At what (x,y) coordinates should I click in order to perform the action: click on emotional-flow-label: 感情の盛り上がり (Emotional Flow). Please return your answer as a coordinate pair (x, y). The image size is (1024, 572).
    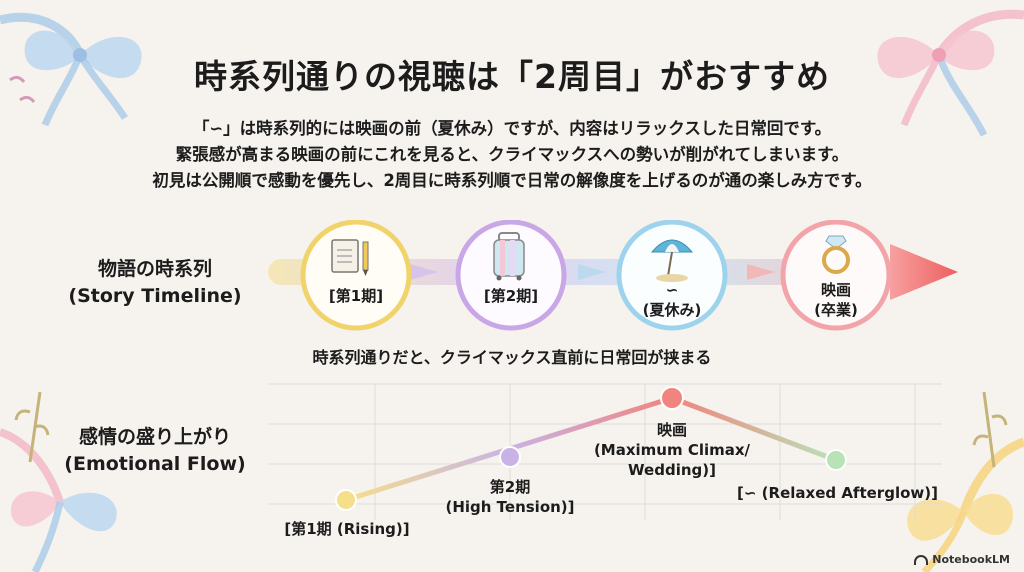
    Looking at the image, I should click on (155, 451).